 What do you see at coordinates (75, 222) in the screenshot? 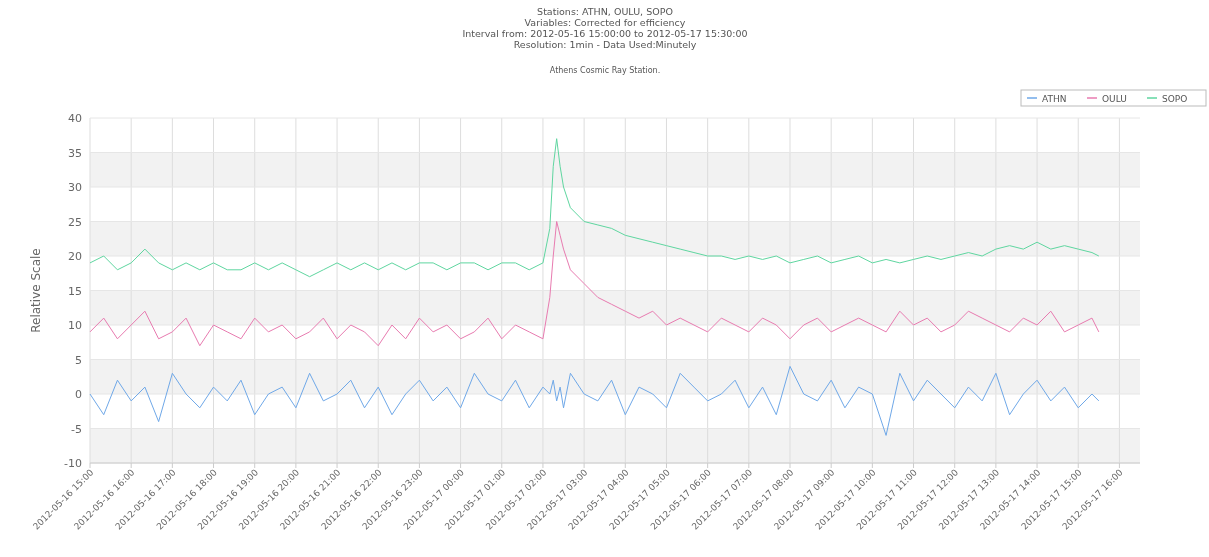
I see `y-tick-label: 25` at bounding box center [75, 222].